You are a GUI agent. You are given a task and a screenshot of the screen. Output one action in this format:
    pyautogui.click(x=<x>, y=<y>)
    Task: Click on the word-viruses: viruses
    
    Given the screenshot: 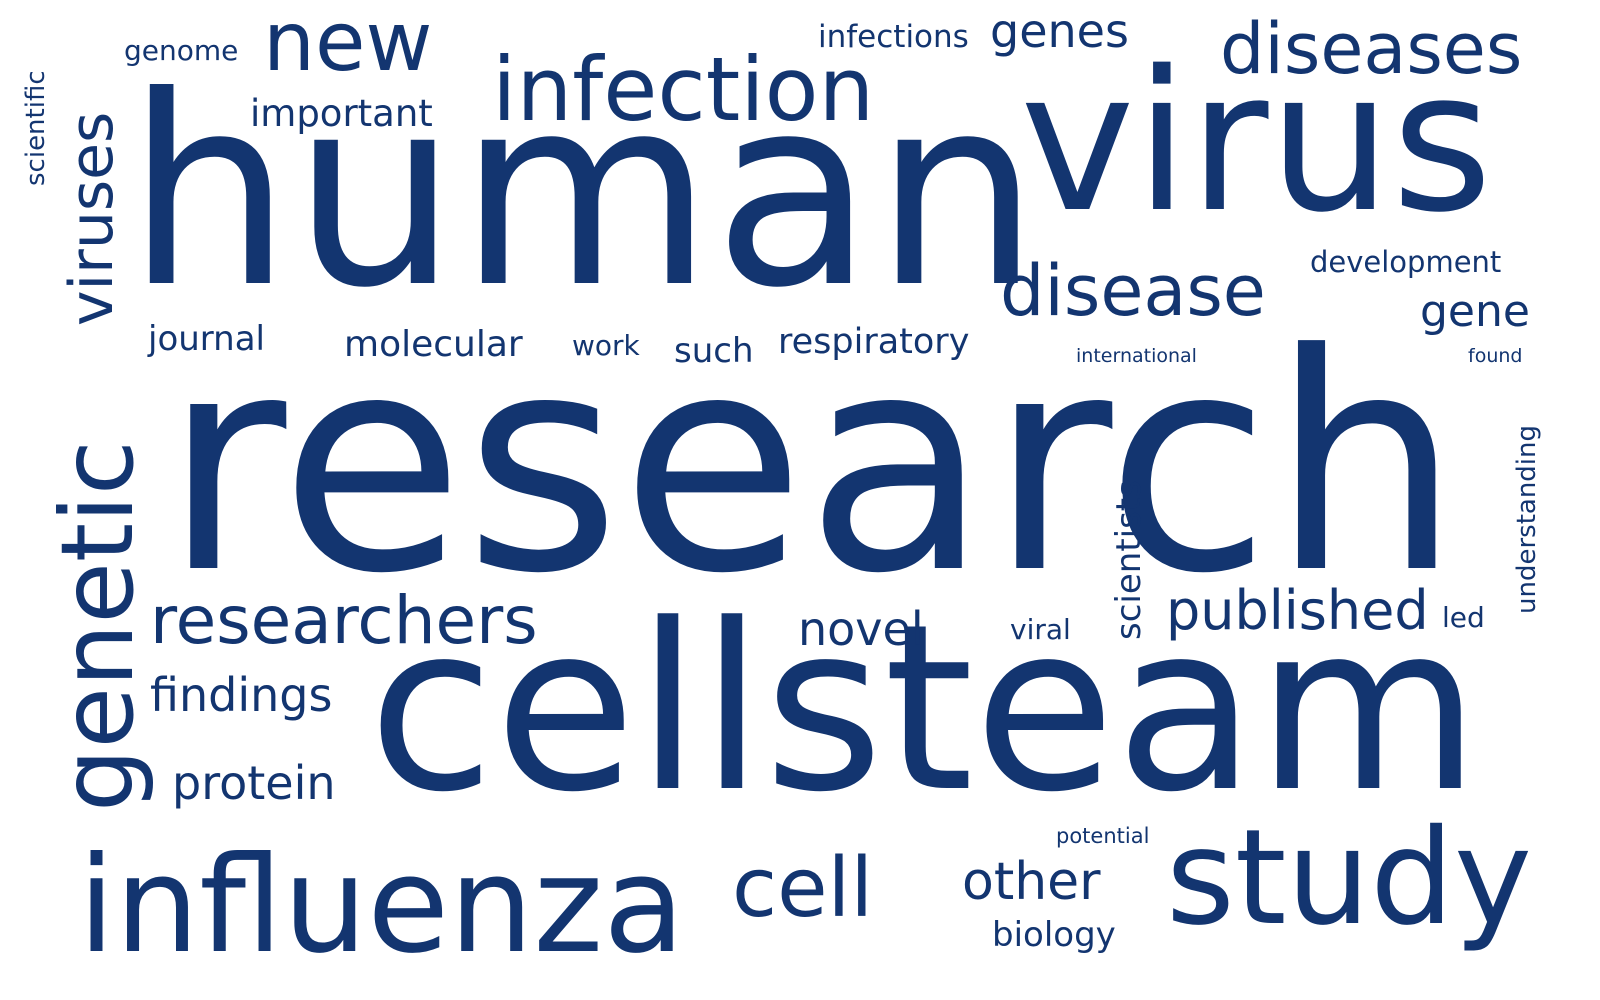 What is the action you would take?
    pyautogui.click(x=92, y=218)
    